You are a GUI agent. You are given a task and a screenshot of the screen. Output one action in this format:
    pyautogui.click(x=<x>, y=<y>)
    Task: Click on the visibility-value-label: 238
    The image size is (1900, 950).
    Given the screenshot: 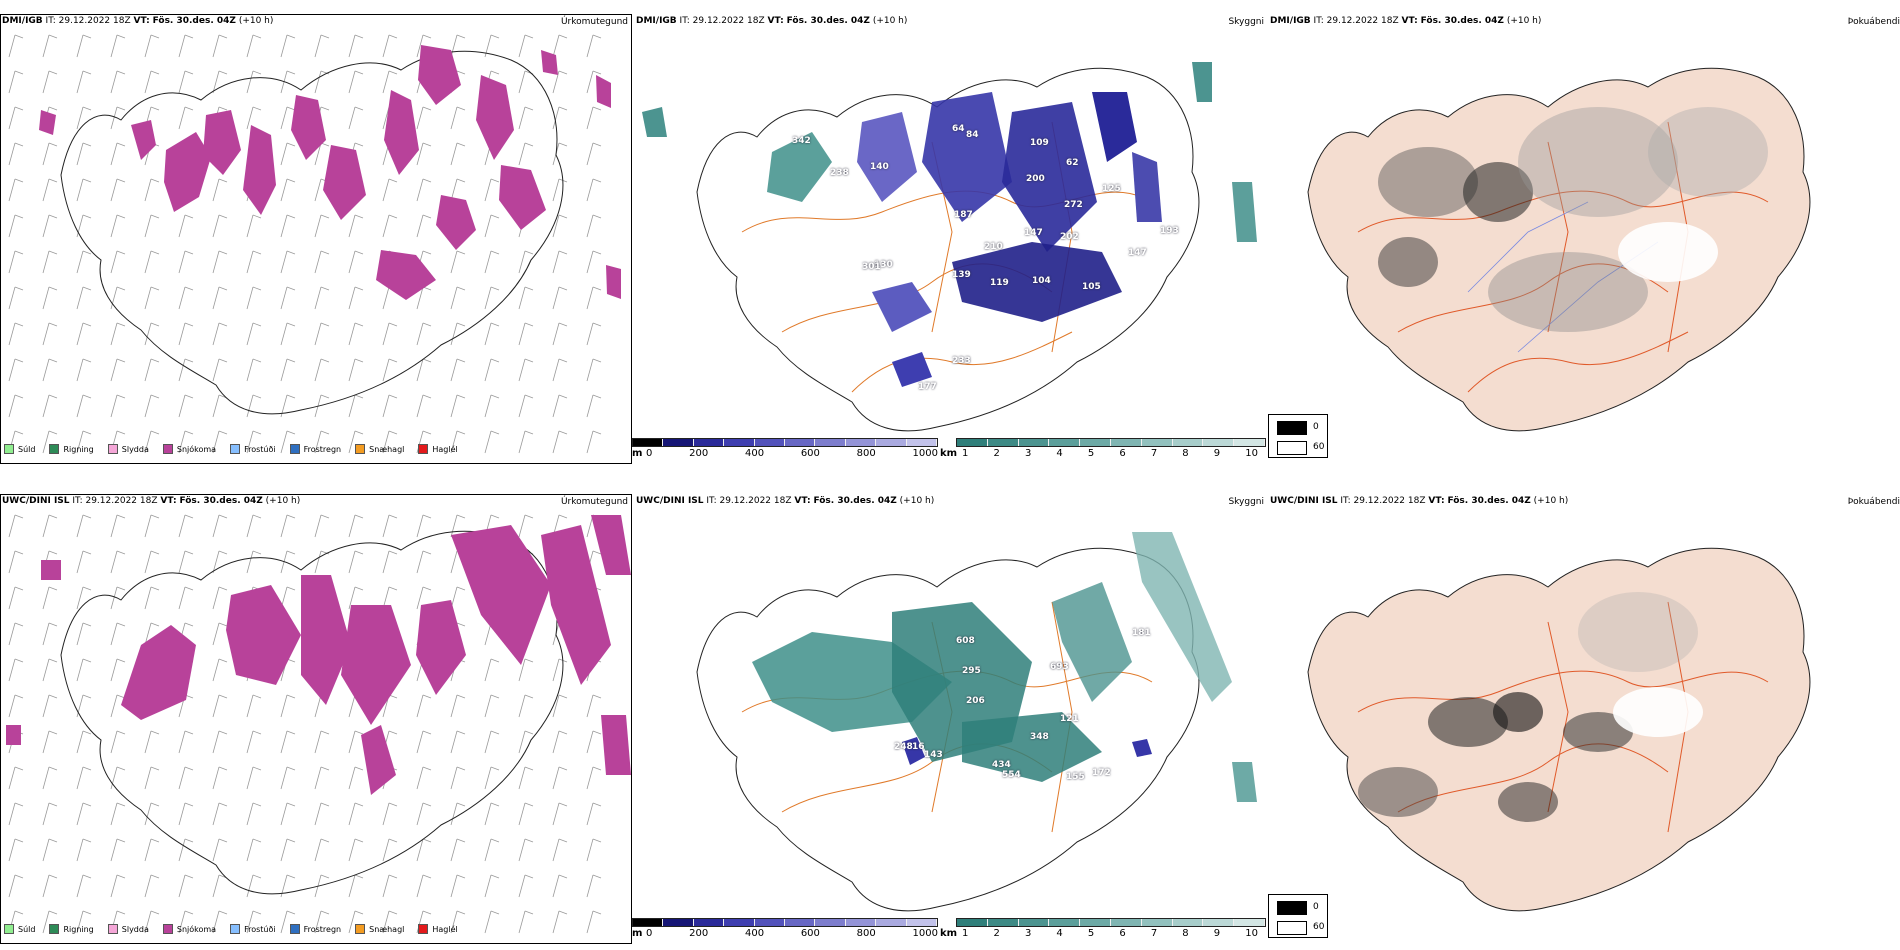 What is the action you would take?
    pyautogui.click(x=839, y=173)
    